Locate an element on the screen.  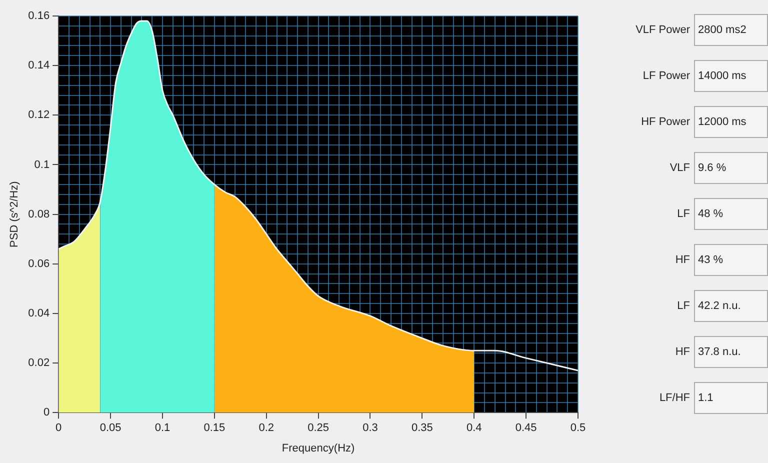
y-tick-label: 0 is located at coordinates (46, 412).